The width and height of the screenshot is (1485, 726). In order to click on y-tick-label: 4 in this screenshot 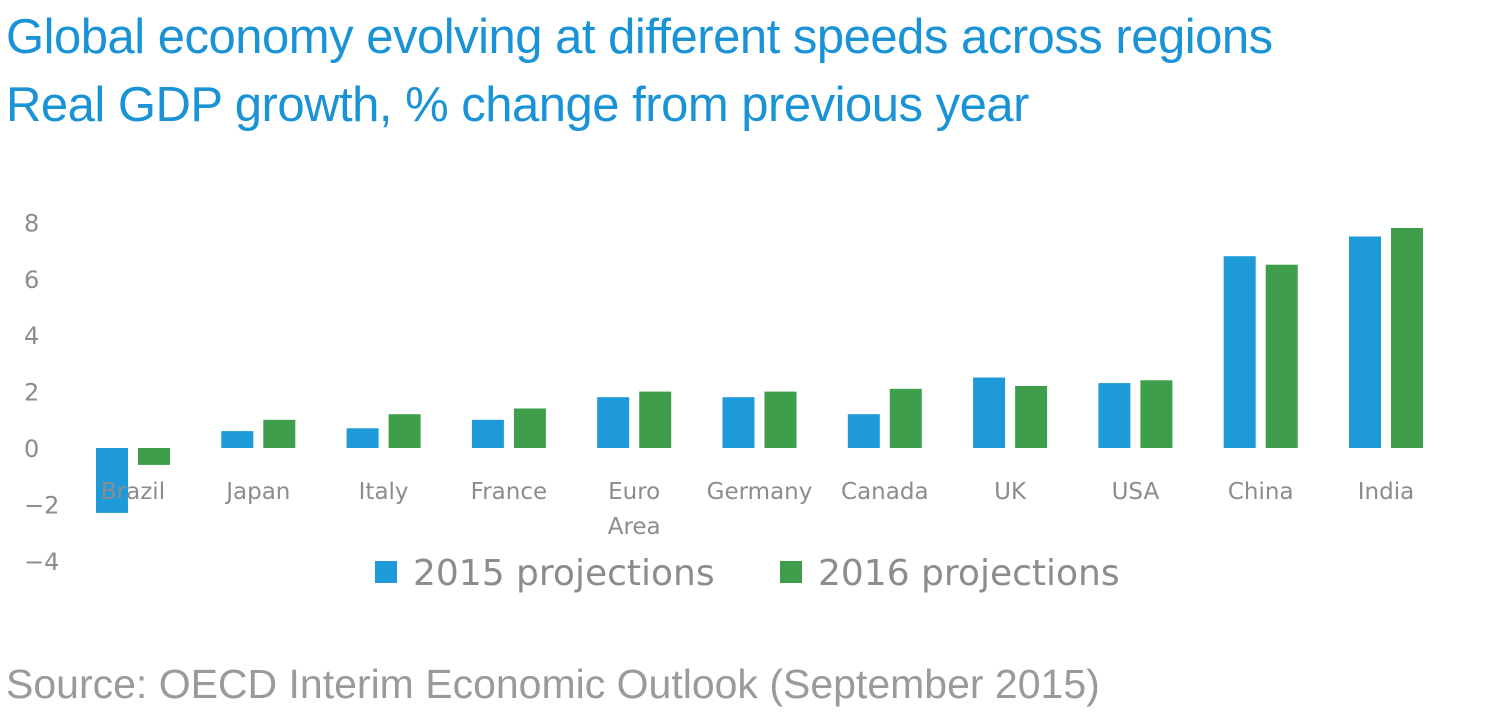, I will do `click(31, 336)`.